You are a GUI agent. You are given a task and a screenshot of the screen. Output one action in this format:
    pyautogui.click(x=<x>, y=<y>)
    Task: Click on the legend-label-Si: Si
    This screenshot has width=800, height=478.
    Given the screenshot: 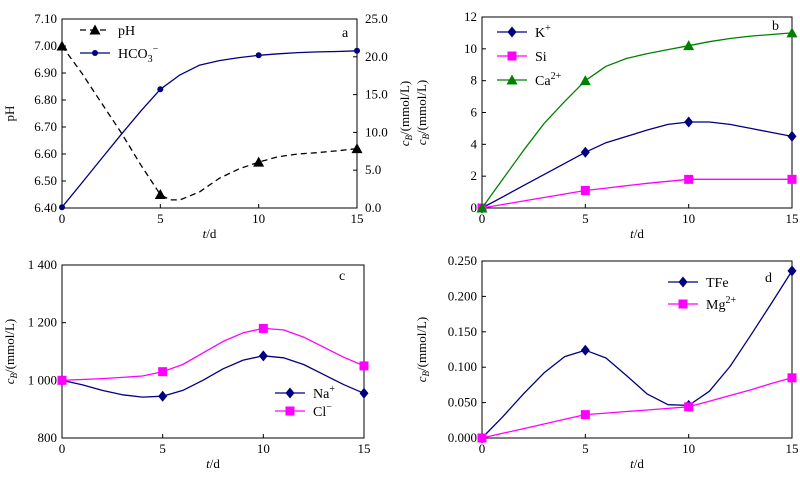 What is the action you would take?
    pyautogui.click(x=541, y=57)
    